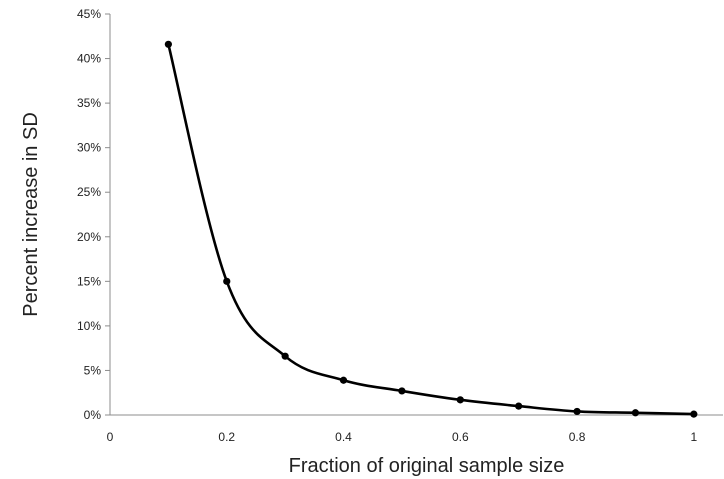 The height and width of the screenshot is (479, 724). What do you see at coordinates (93, 370) in the screenshot?
I see `y-tick-label: 5%` at bounding box center [93, 370].